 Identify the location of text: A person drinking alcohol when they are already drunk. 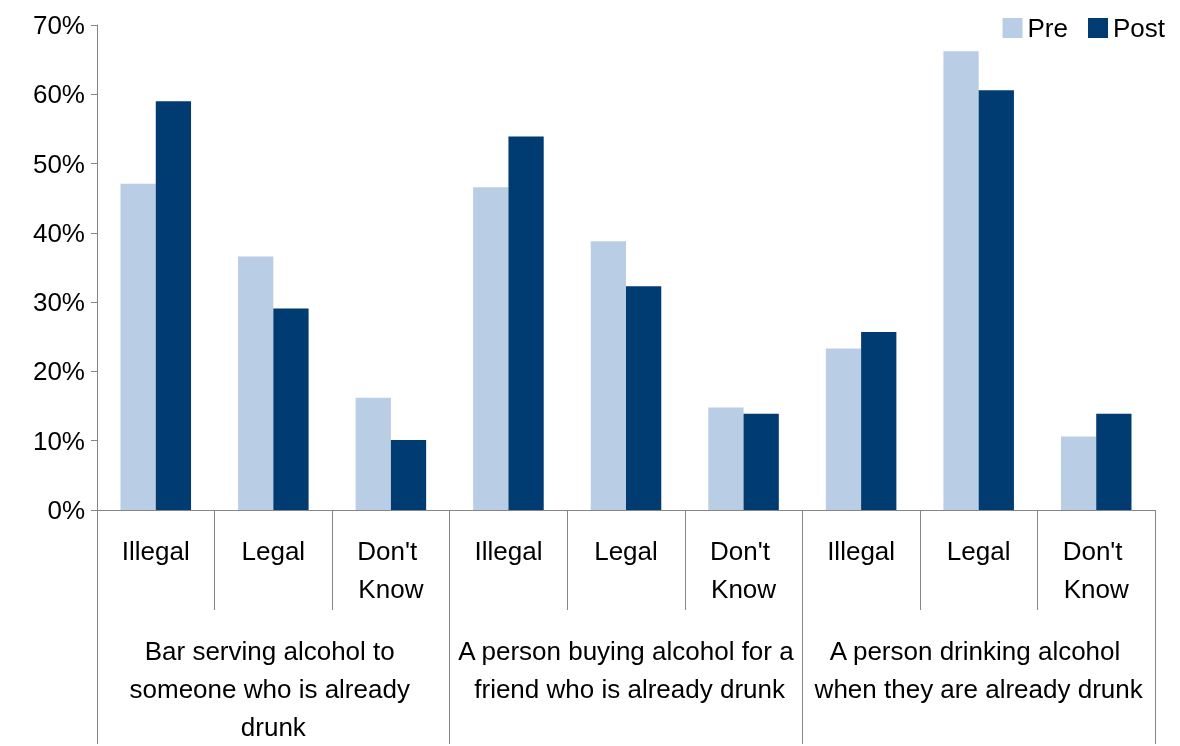
(978, 670).